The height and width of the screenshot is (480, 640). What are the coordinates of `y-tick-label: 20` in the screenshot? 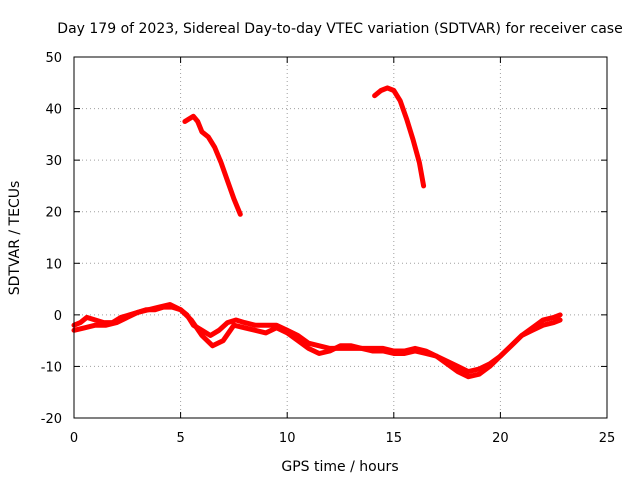 It's located at (53, 213).